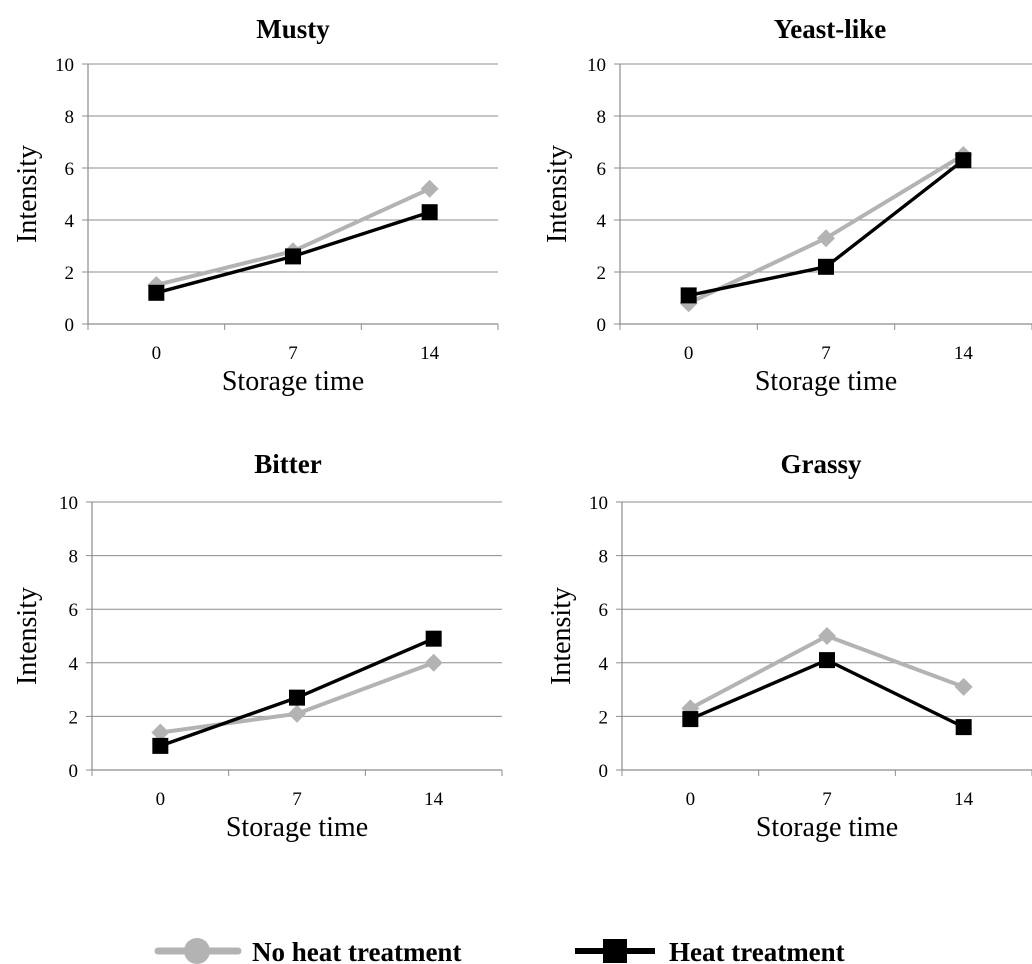 Image resolution: width=1032 pixels, height=964 pixels. What do you see at coordinates (197, 951) in the screenshot?
I see `legend-marker-no-heat` at bounding box center [197, 951].